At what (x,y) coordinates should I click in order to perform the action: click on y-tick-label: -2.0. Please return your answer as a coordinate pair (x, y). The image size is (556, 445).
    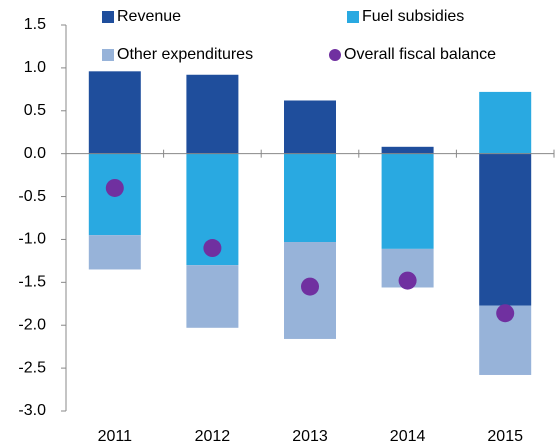
    Looking at the image, I should click on (32, 324).